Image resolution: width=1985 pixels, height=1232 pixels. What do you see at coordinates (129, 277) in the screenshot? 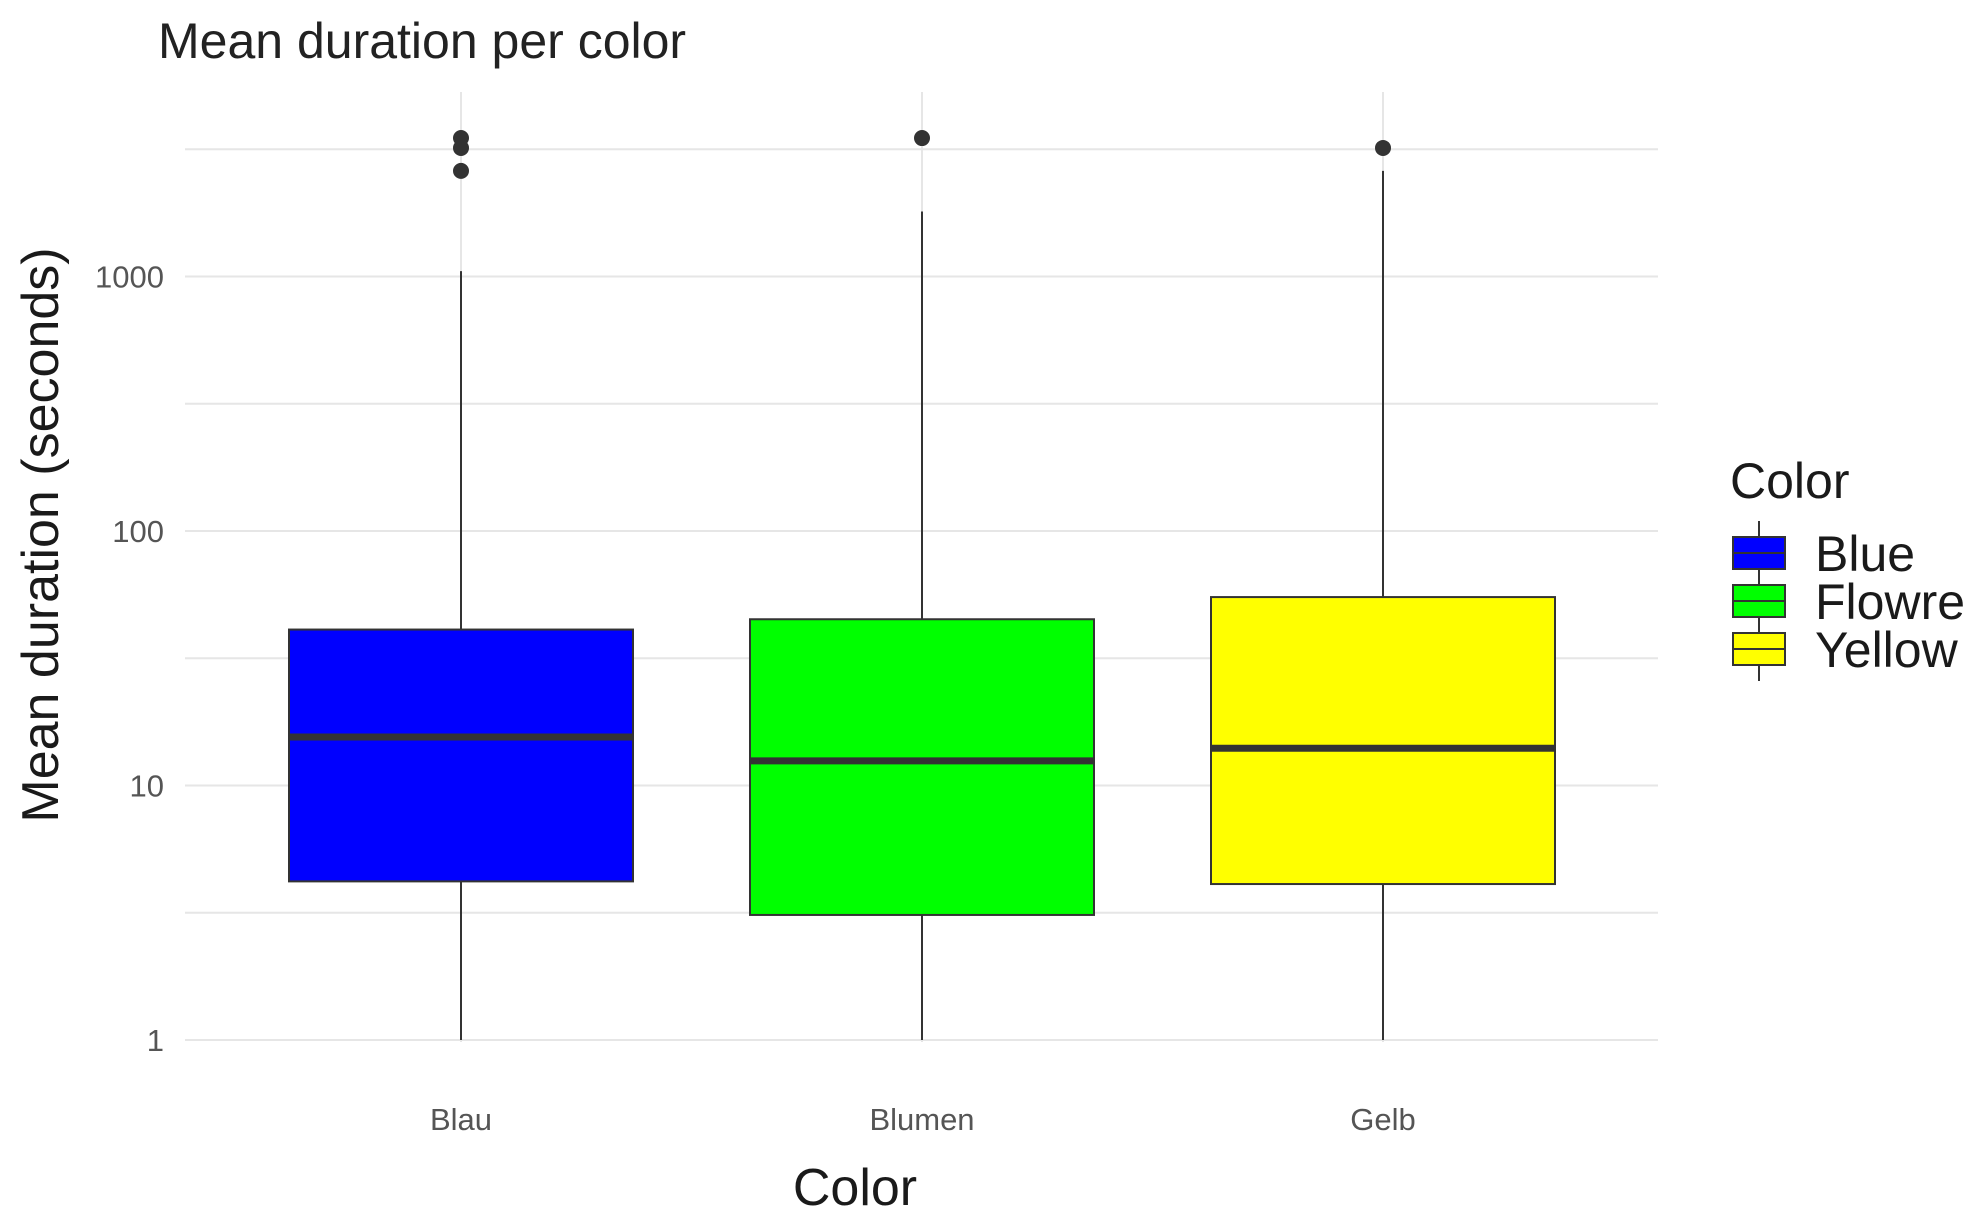
I see `y-tick-label: 1000` at bounding box center [129, 277].